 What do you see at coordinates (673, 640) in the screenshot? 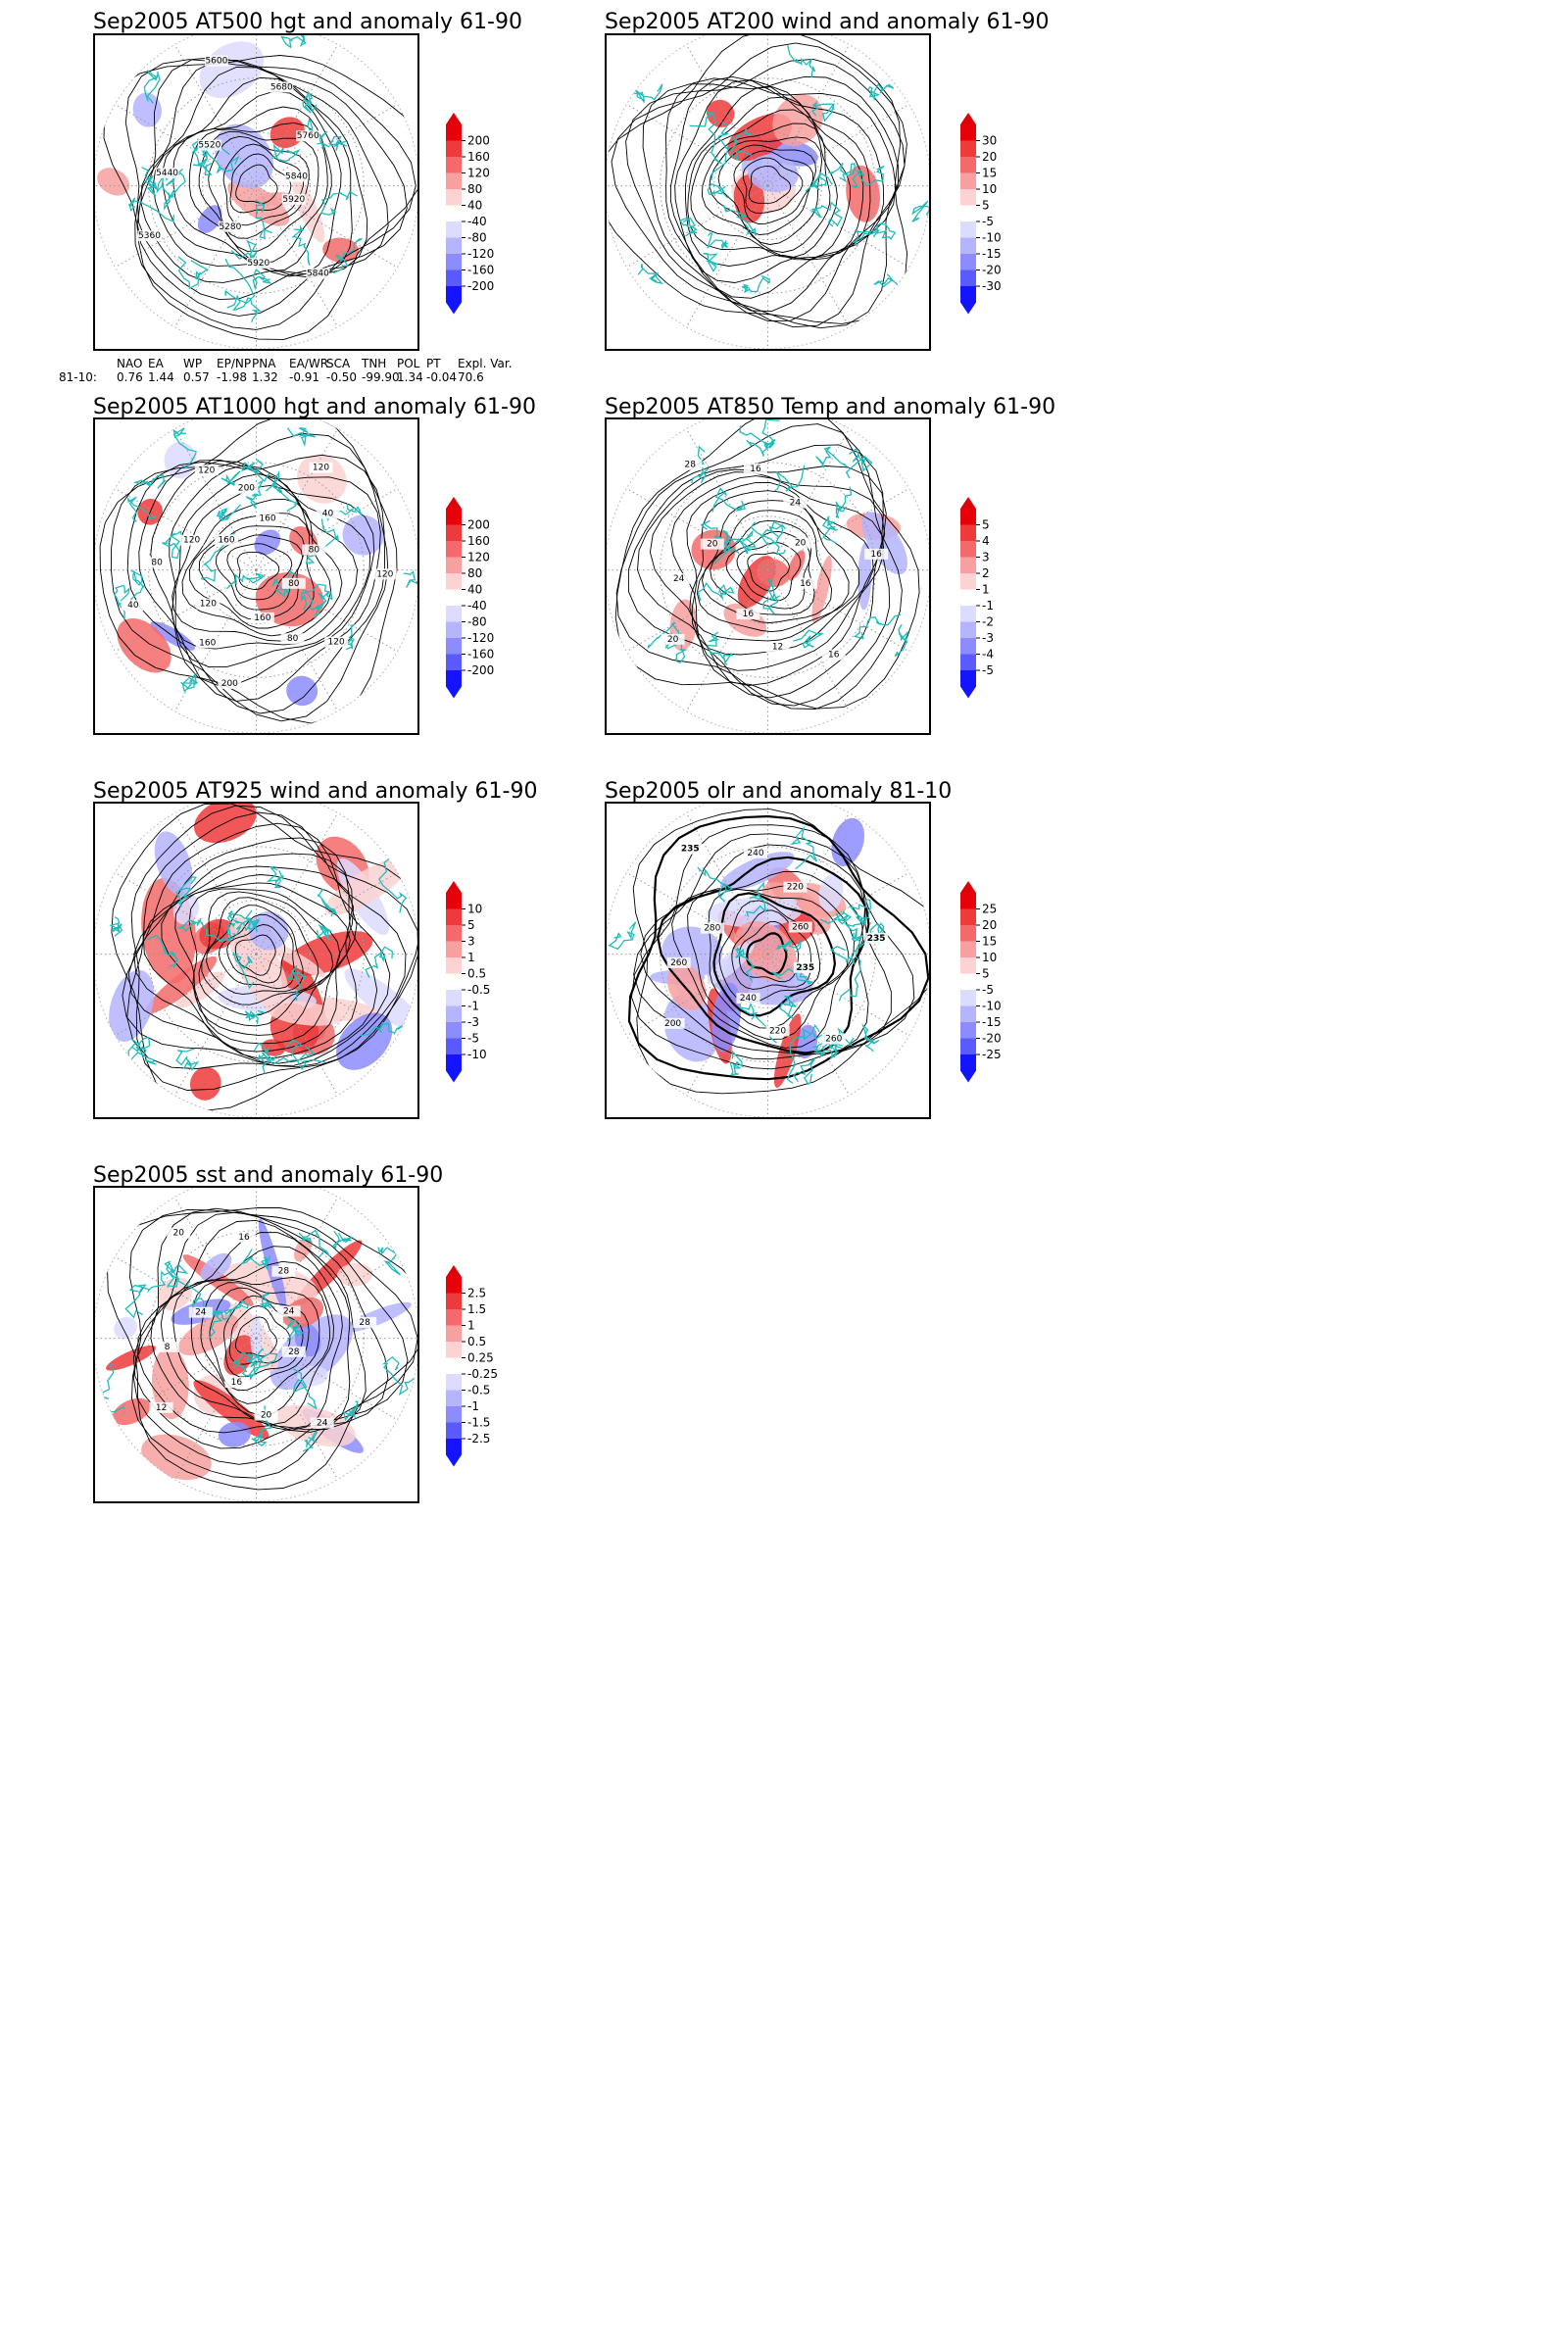
I see `contour-label: 20` at bounding box center [673, 640].